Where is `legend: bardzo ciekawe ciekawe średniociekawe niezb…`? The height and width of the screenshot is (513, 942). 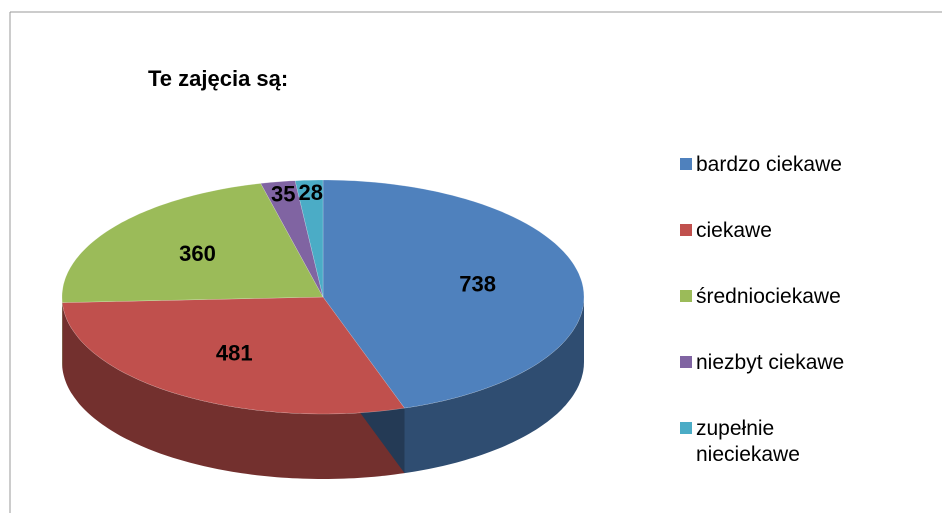 legend: bardzo ciekawe ciekawe średniociekawe niezb… is located at coordinates (780, 317).